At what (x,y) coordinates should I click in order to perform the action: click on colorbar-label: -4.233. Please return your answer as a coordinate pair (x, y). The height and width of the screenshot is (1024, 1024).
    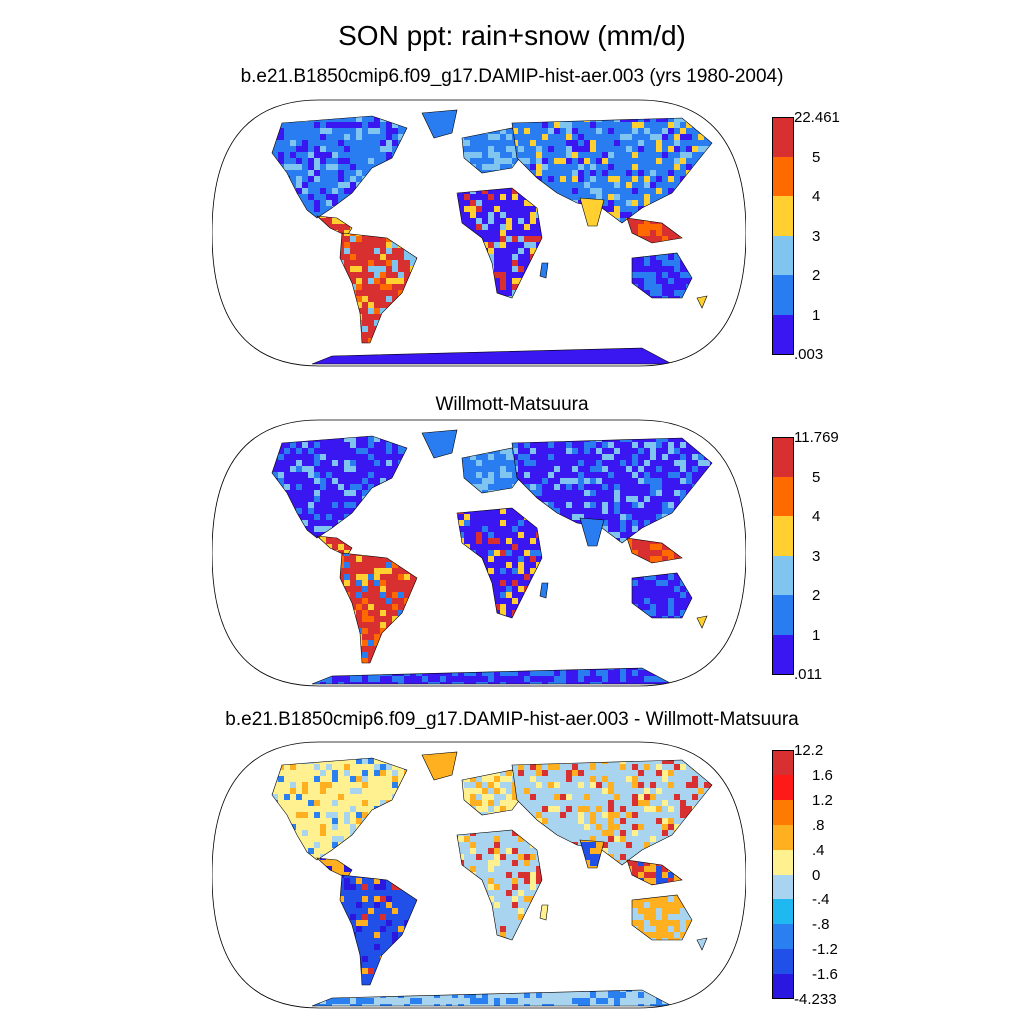
    Looking at the image, I should click on (815, 999).